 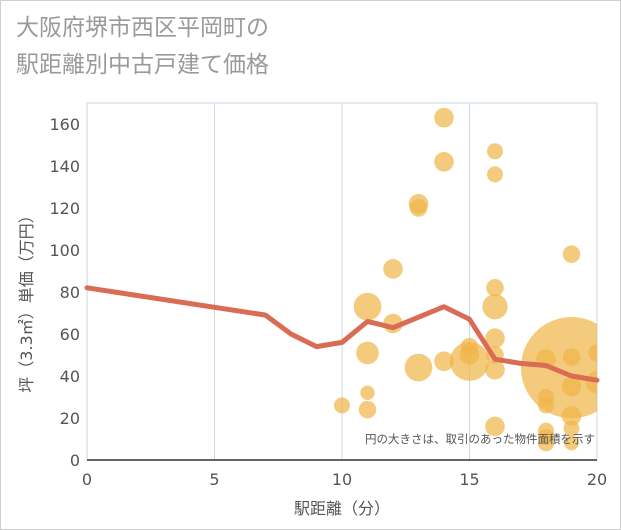 What do you see at coordinates (64, 124) in the screenshot?
I see `y-tick-label: 160` at bounding box center [64, 124].